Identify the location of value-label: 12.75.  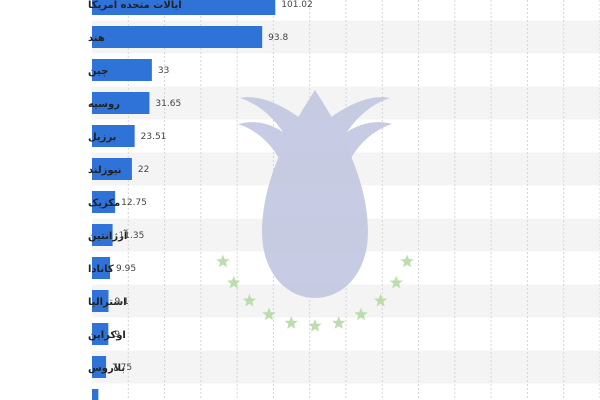
(134, 203).